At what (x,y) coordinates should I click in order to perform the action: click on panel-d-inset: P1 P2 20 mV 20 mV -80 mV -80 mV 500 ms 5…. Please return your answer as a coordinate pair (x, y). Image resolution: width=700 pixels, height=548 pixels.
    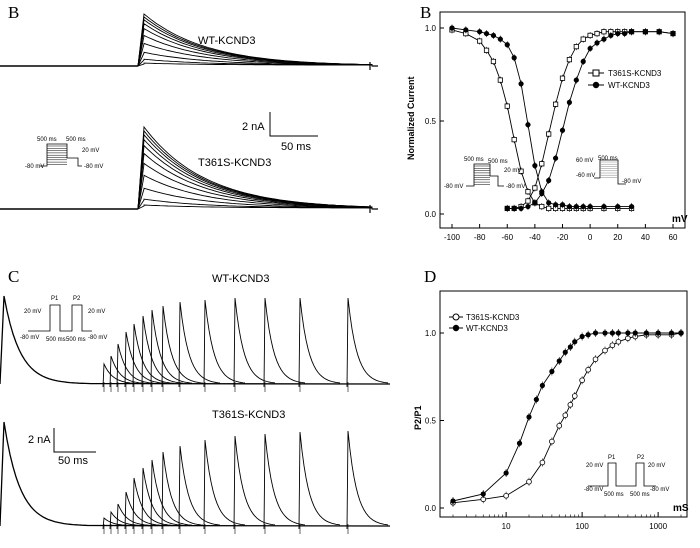
    Looking at the image, I should click on (626, 476).